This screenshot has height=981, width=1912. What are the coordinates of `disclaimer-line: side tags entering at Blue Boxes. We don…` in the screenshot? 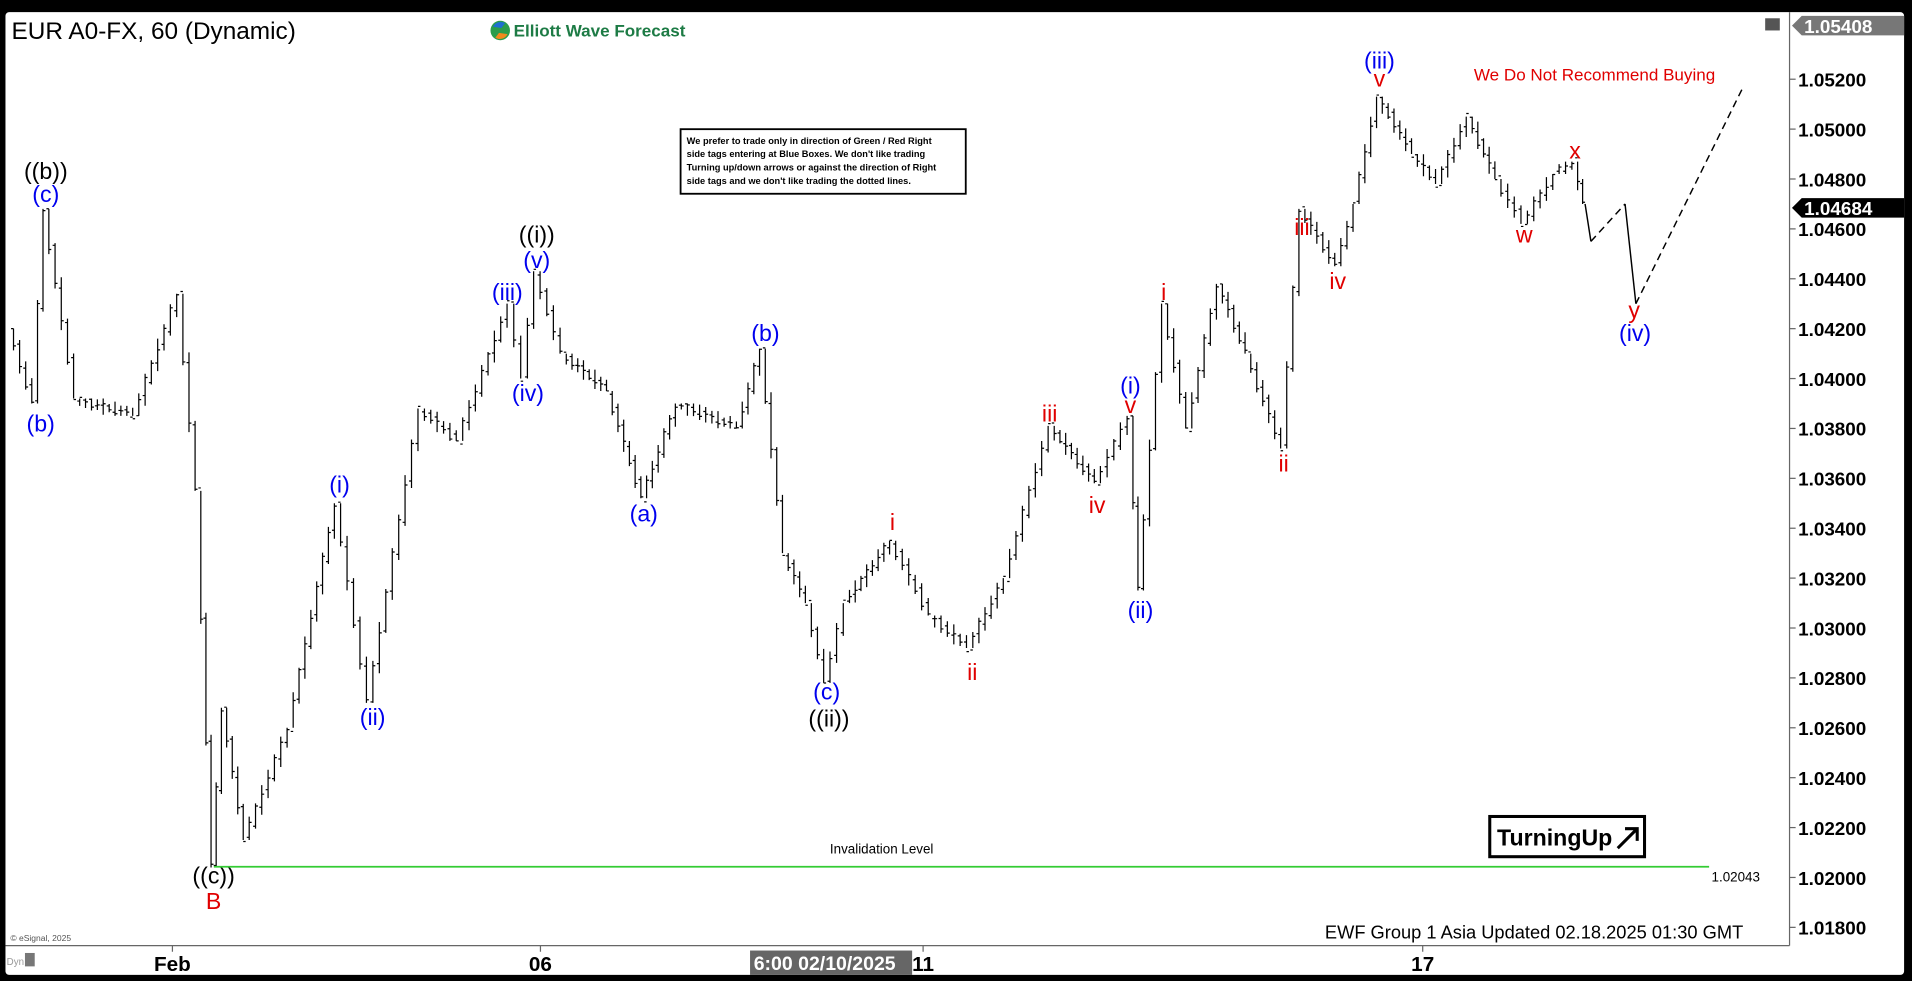 It's located at (806, 154).